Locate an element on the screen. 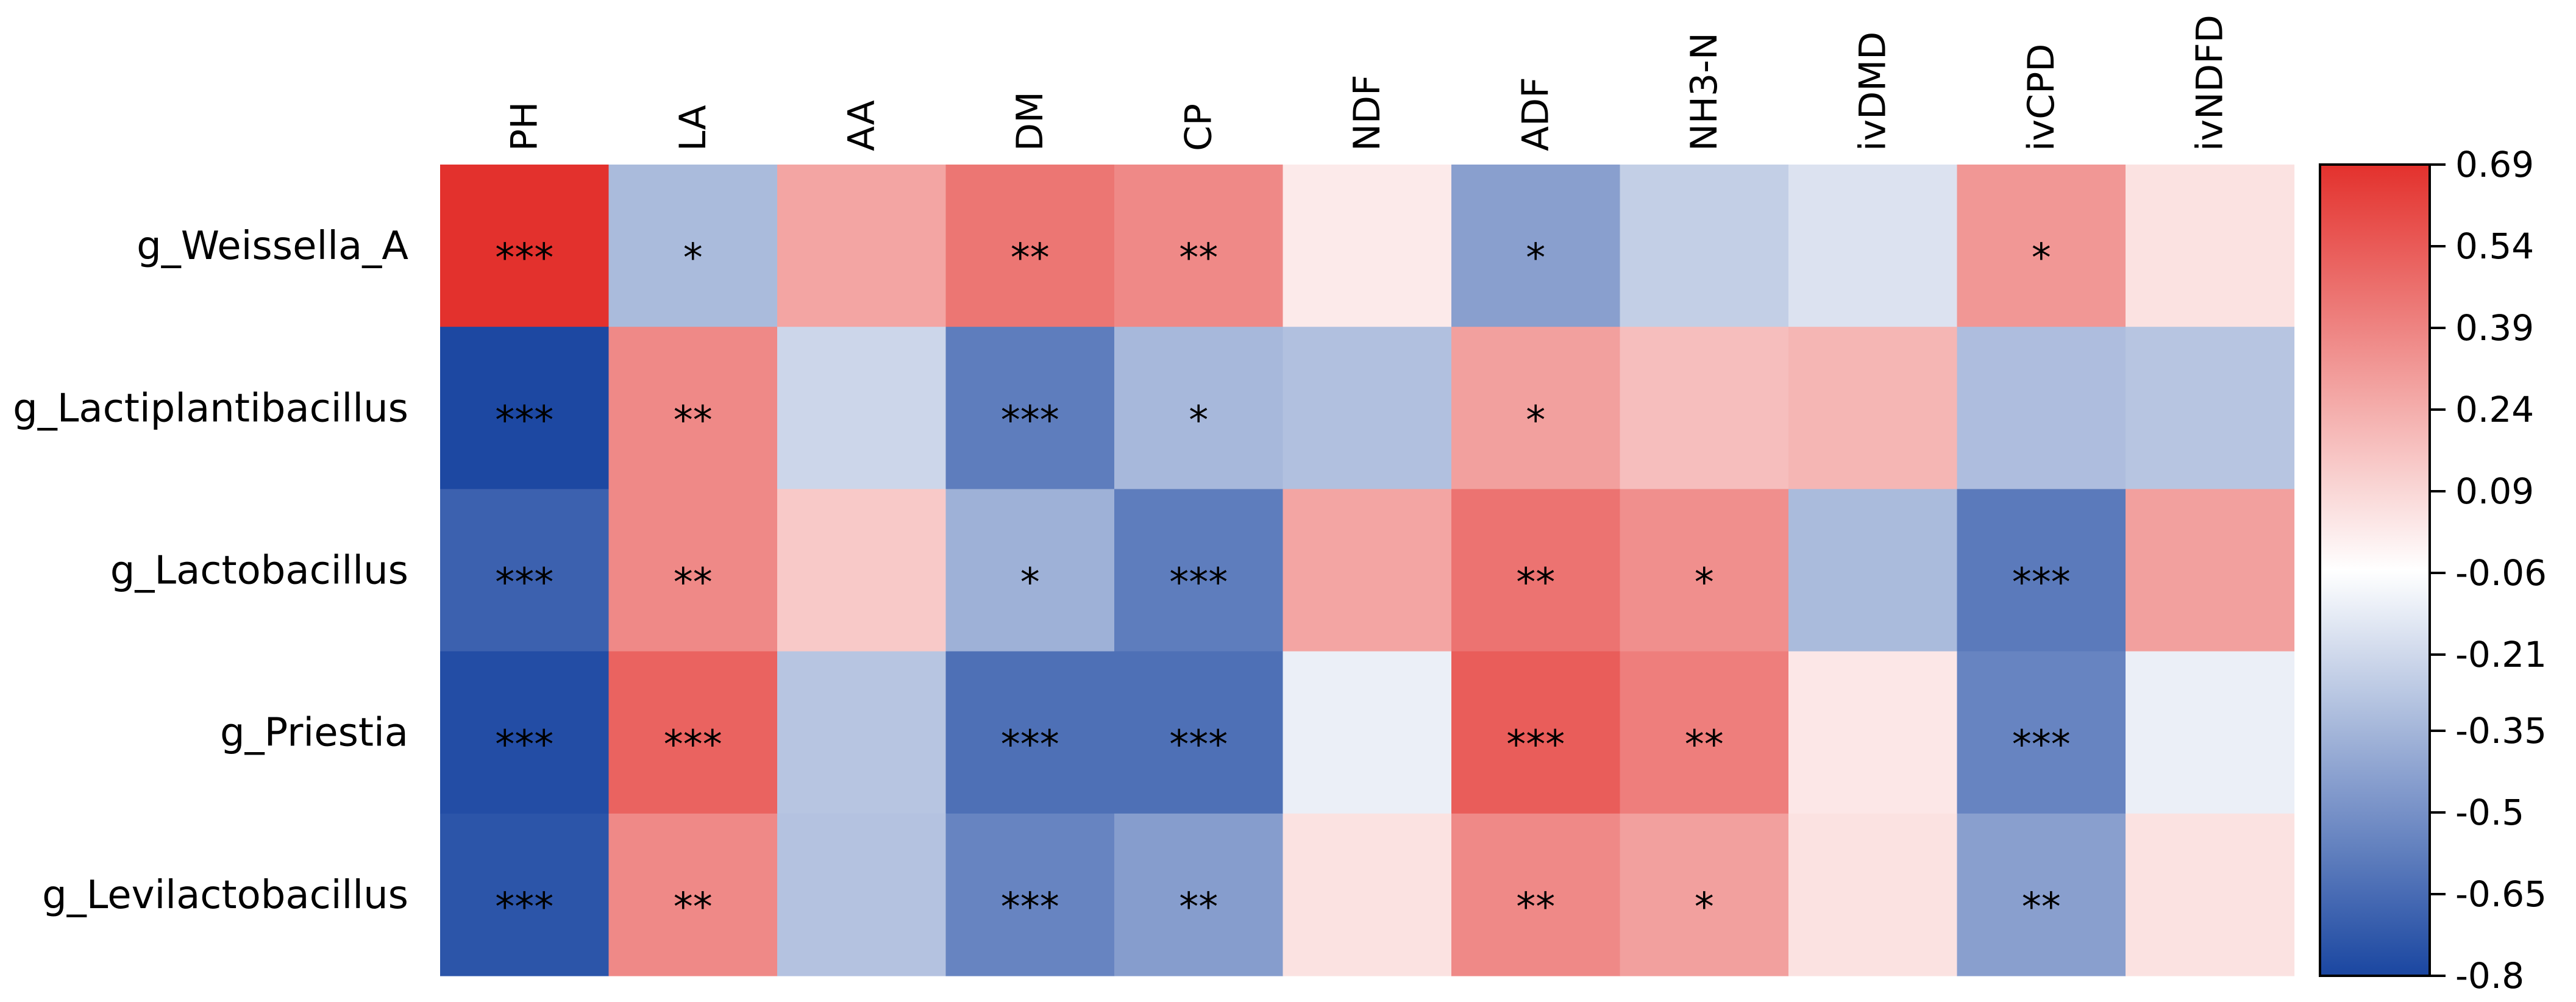 The image size is (2576, 1002). column-label: ADF is located at coordinates (1535, 114).